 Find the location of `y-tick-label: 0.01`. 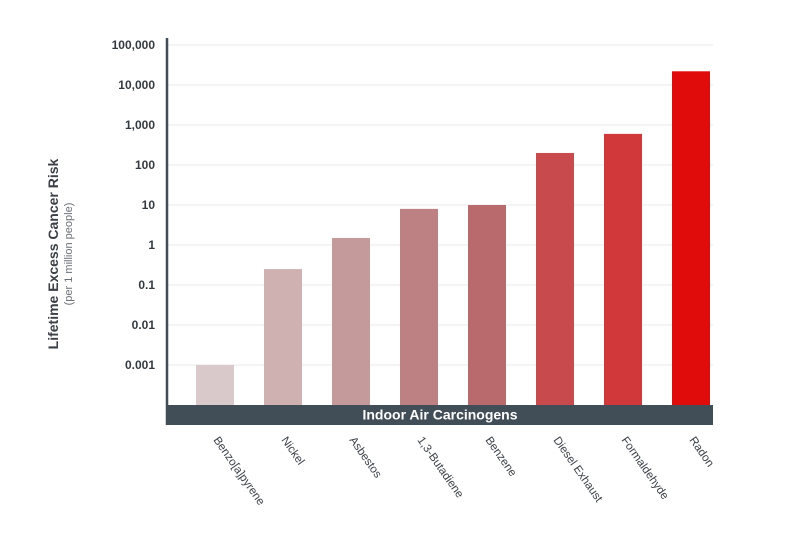

y-tick-label: 0.01 is located at coordinates (144, 325).